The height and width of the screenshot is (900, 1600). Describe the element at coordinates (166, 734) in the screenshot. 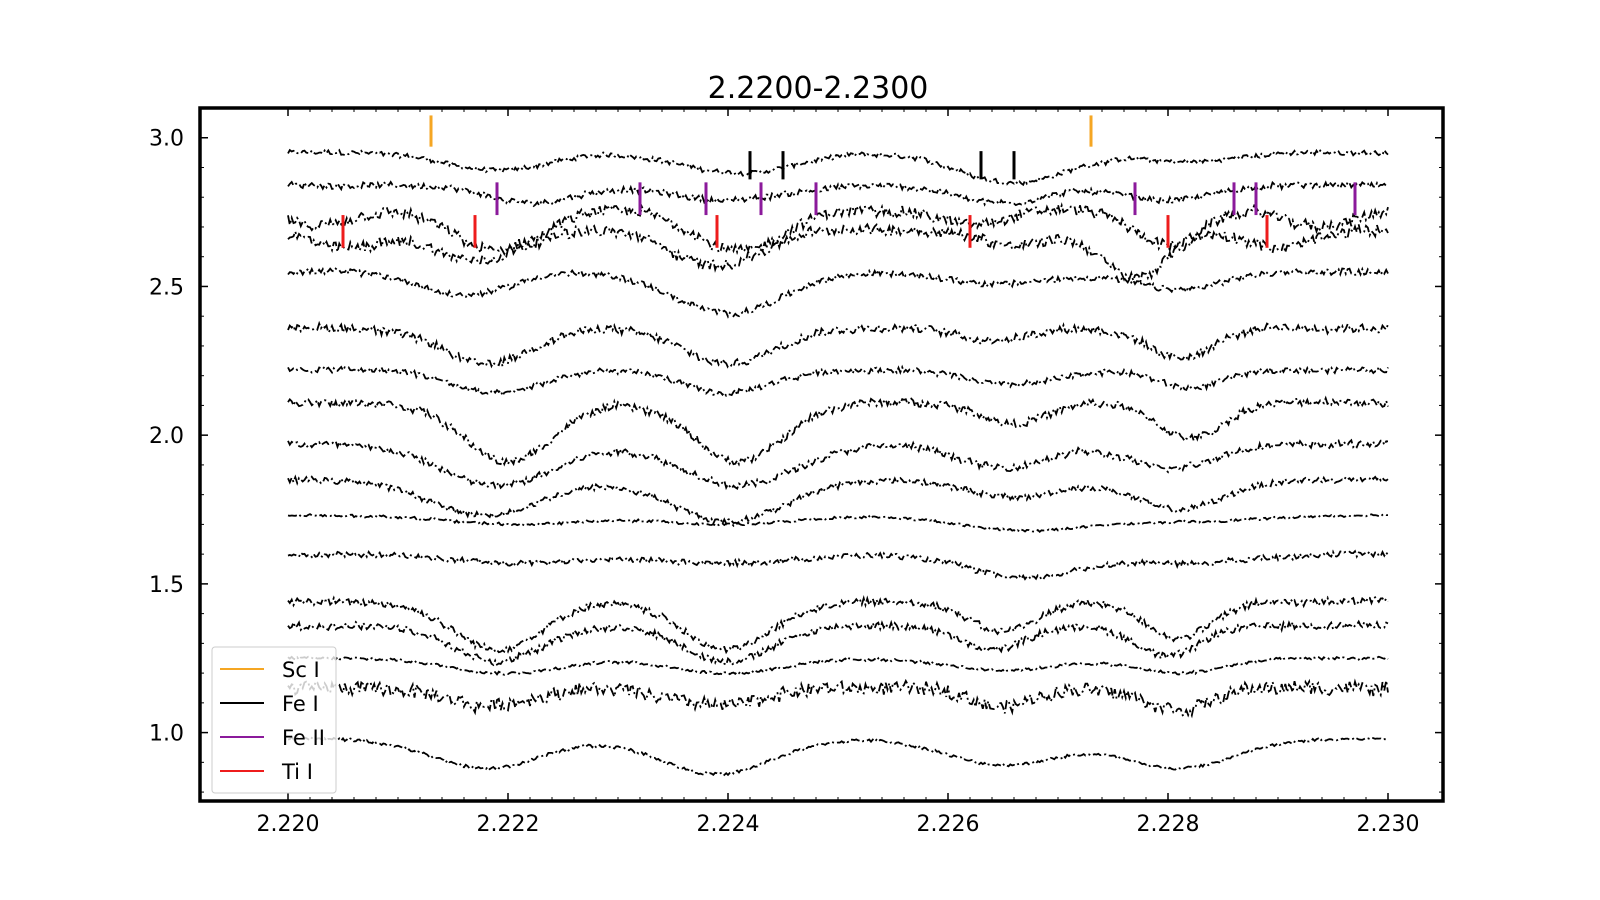

I see `y-tick-label: 1.0` at that location.